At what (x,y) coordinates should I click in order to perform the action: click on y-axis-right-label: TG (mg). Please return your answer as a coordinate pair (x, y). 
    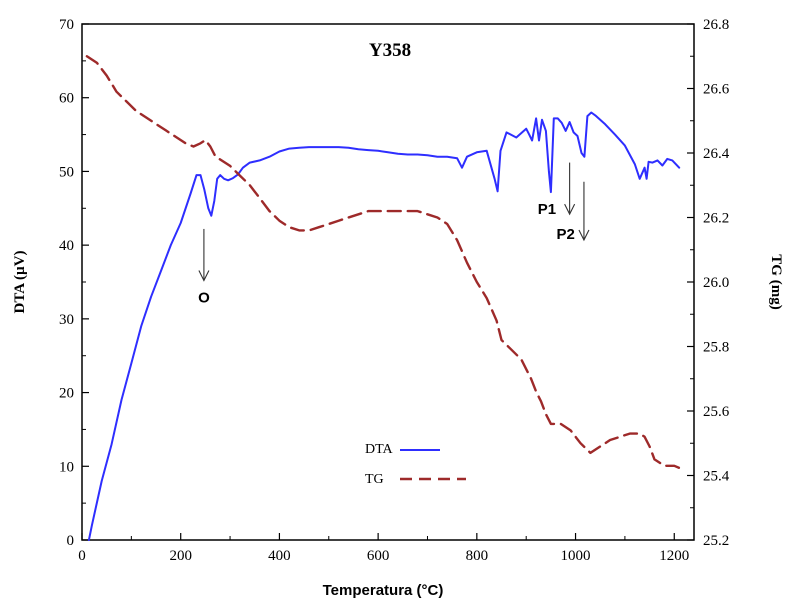
    Looking at the image, I should click on (776, 281).